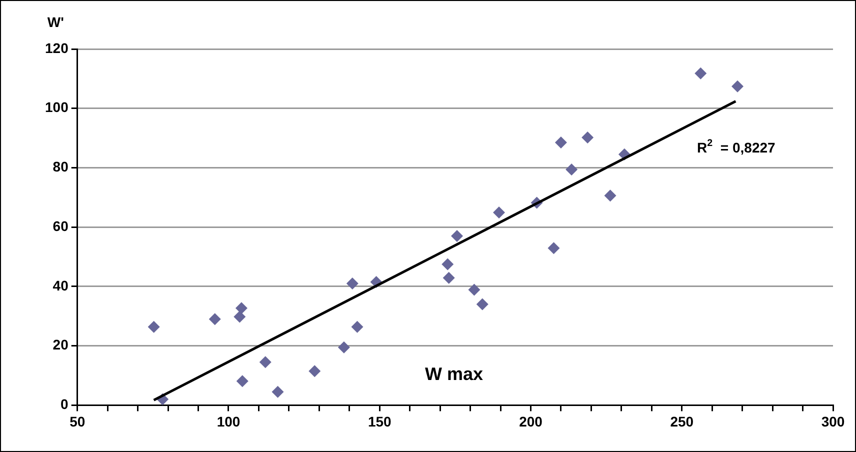 This screenshot has height=452, width=856. Describe the element at coordinates (60, 285) in the screenshot. I see `y-tick-label: 40` at that location.